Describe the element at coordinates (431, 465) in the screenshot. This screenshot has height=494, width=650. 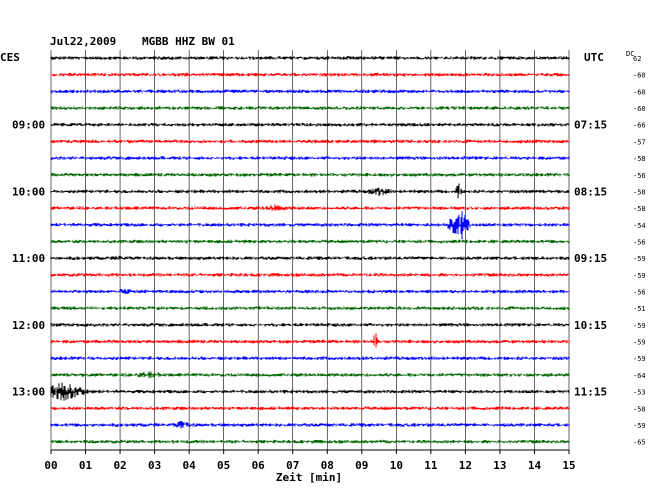
I see `x-tick-label-11: 11` at that location.